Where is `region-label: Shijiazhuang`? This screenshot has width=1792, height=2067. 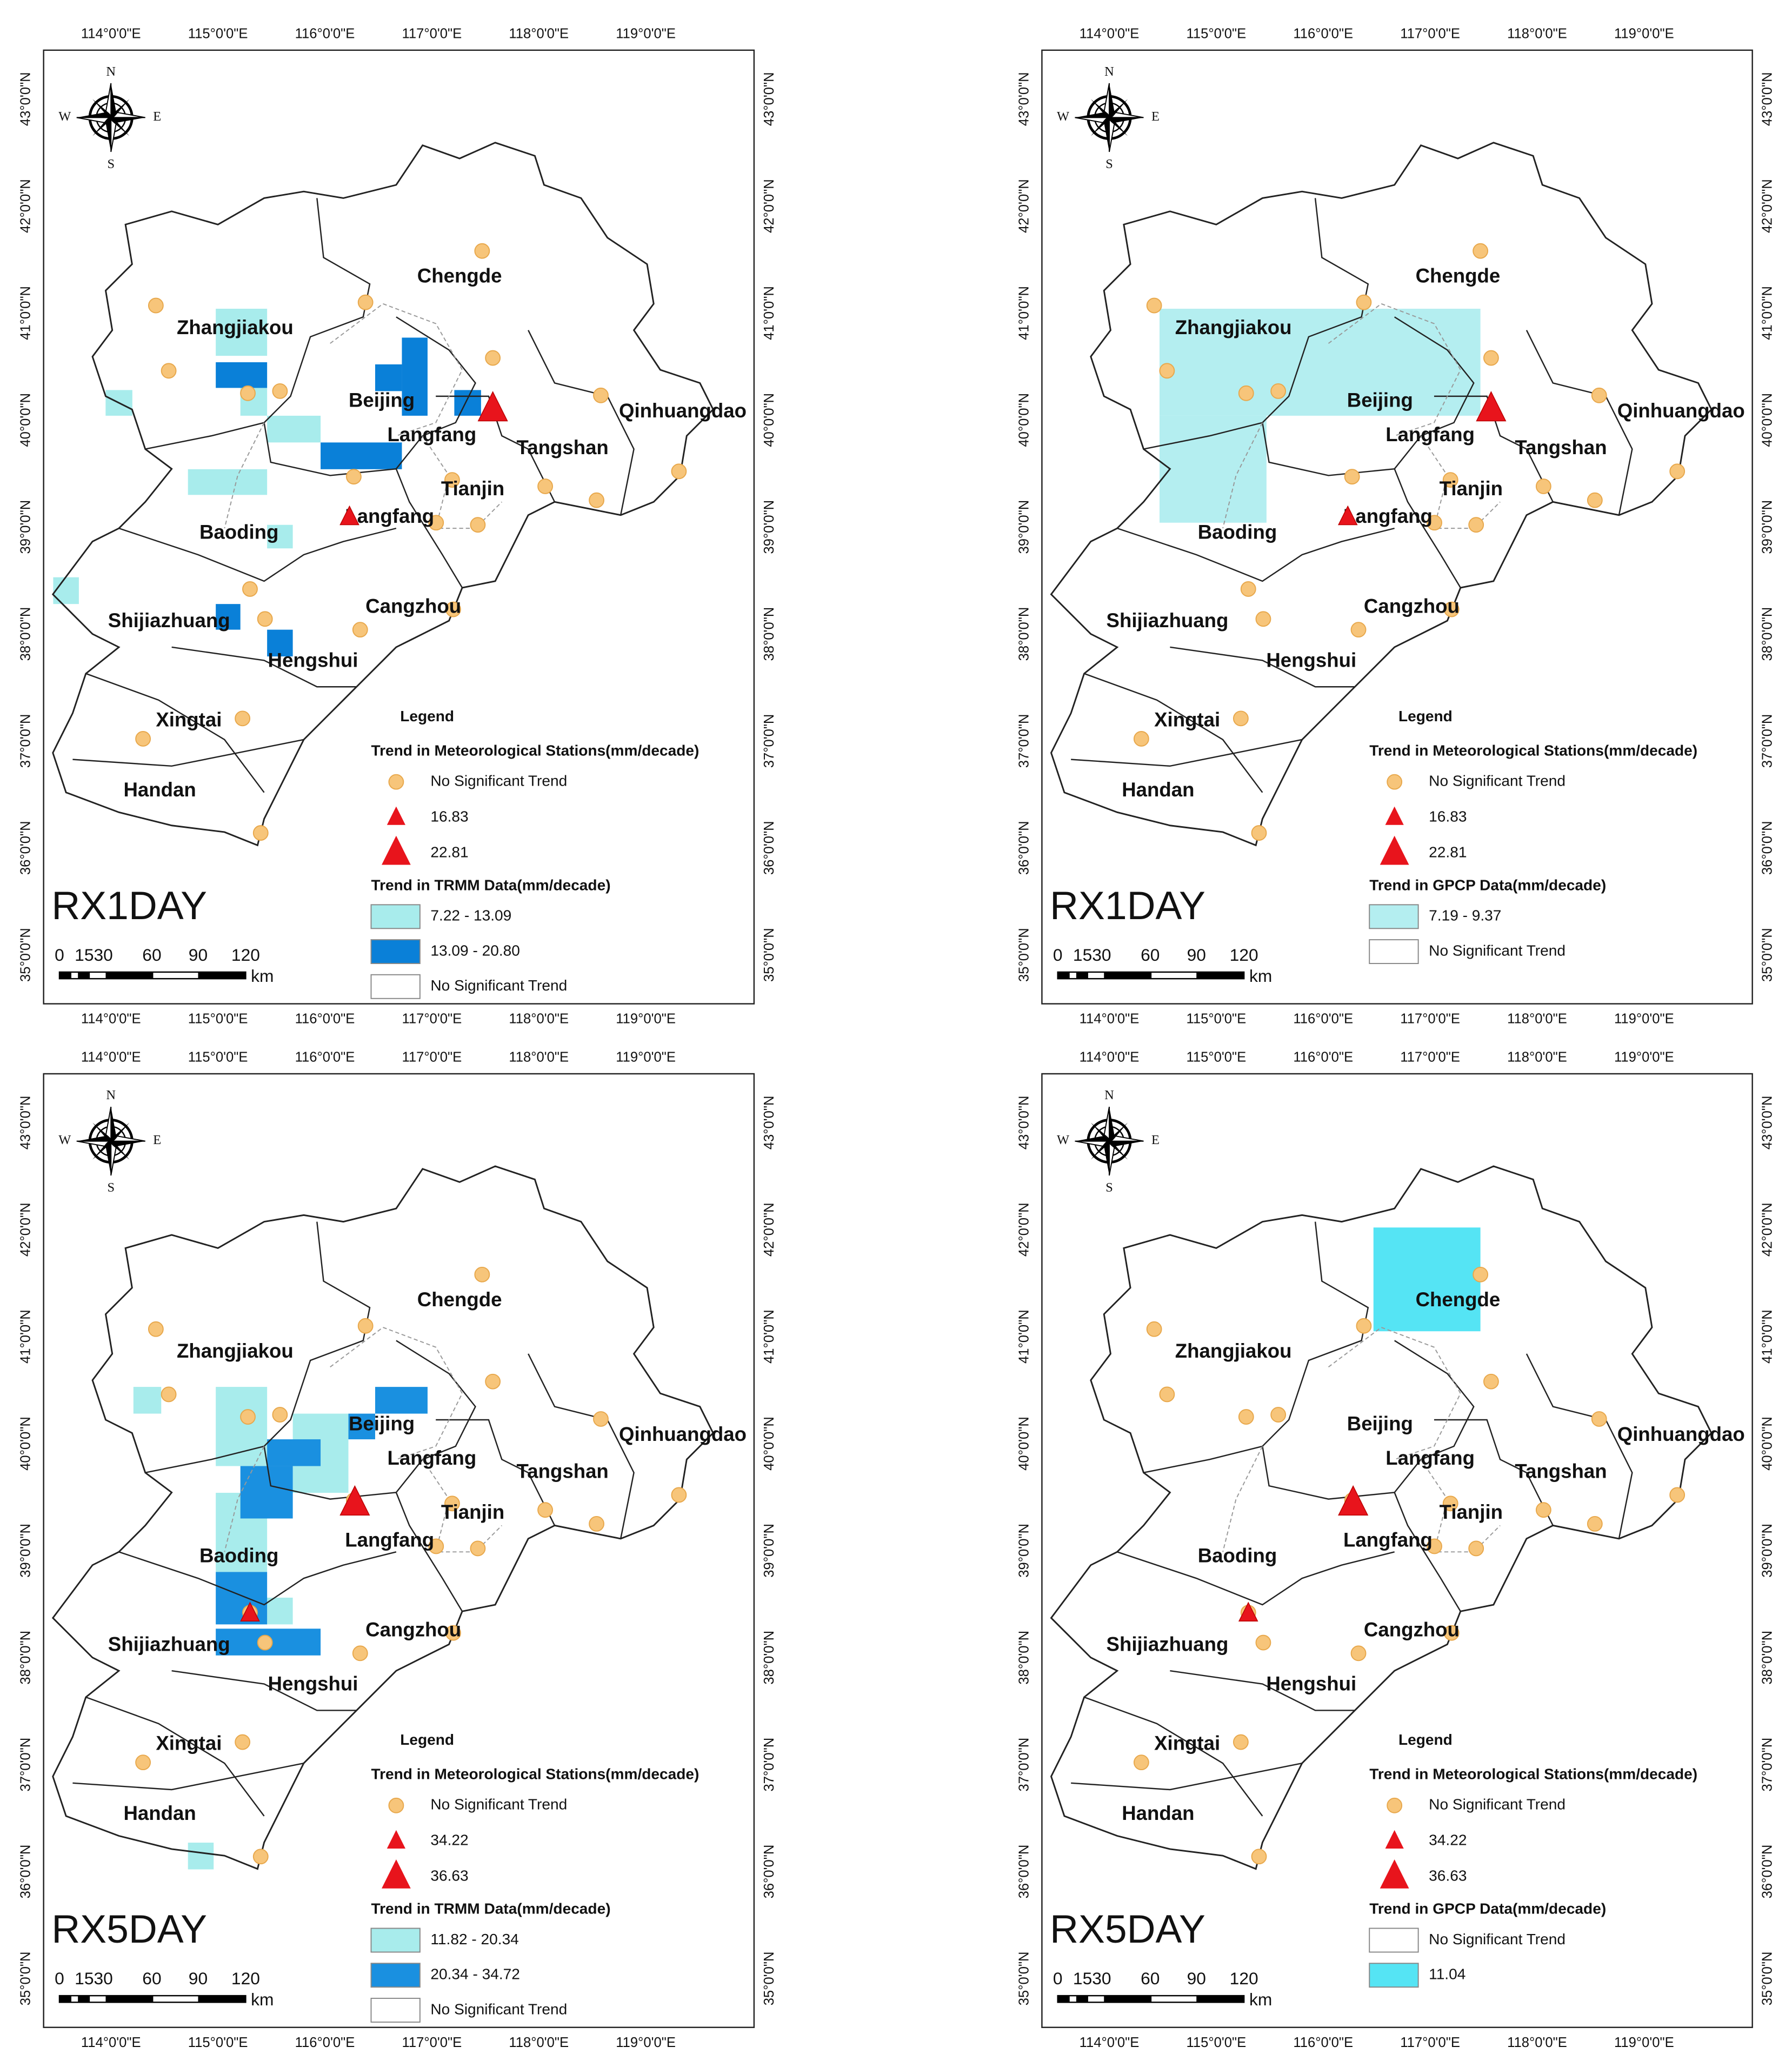
region-label: Shijiazhuang is located at coordinates (169, 620).